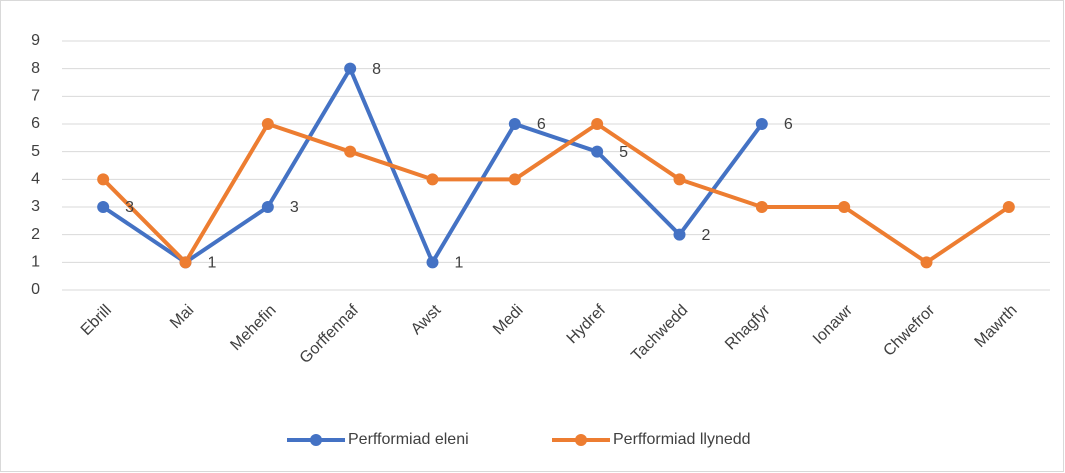 This screenshot has width=1065, height=473. What do you see at coordinates (376, 69) in the screenshot?
I see `data-label: 8` at bounding box center [376, 69].